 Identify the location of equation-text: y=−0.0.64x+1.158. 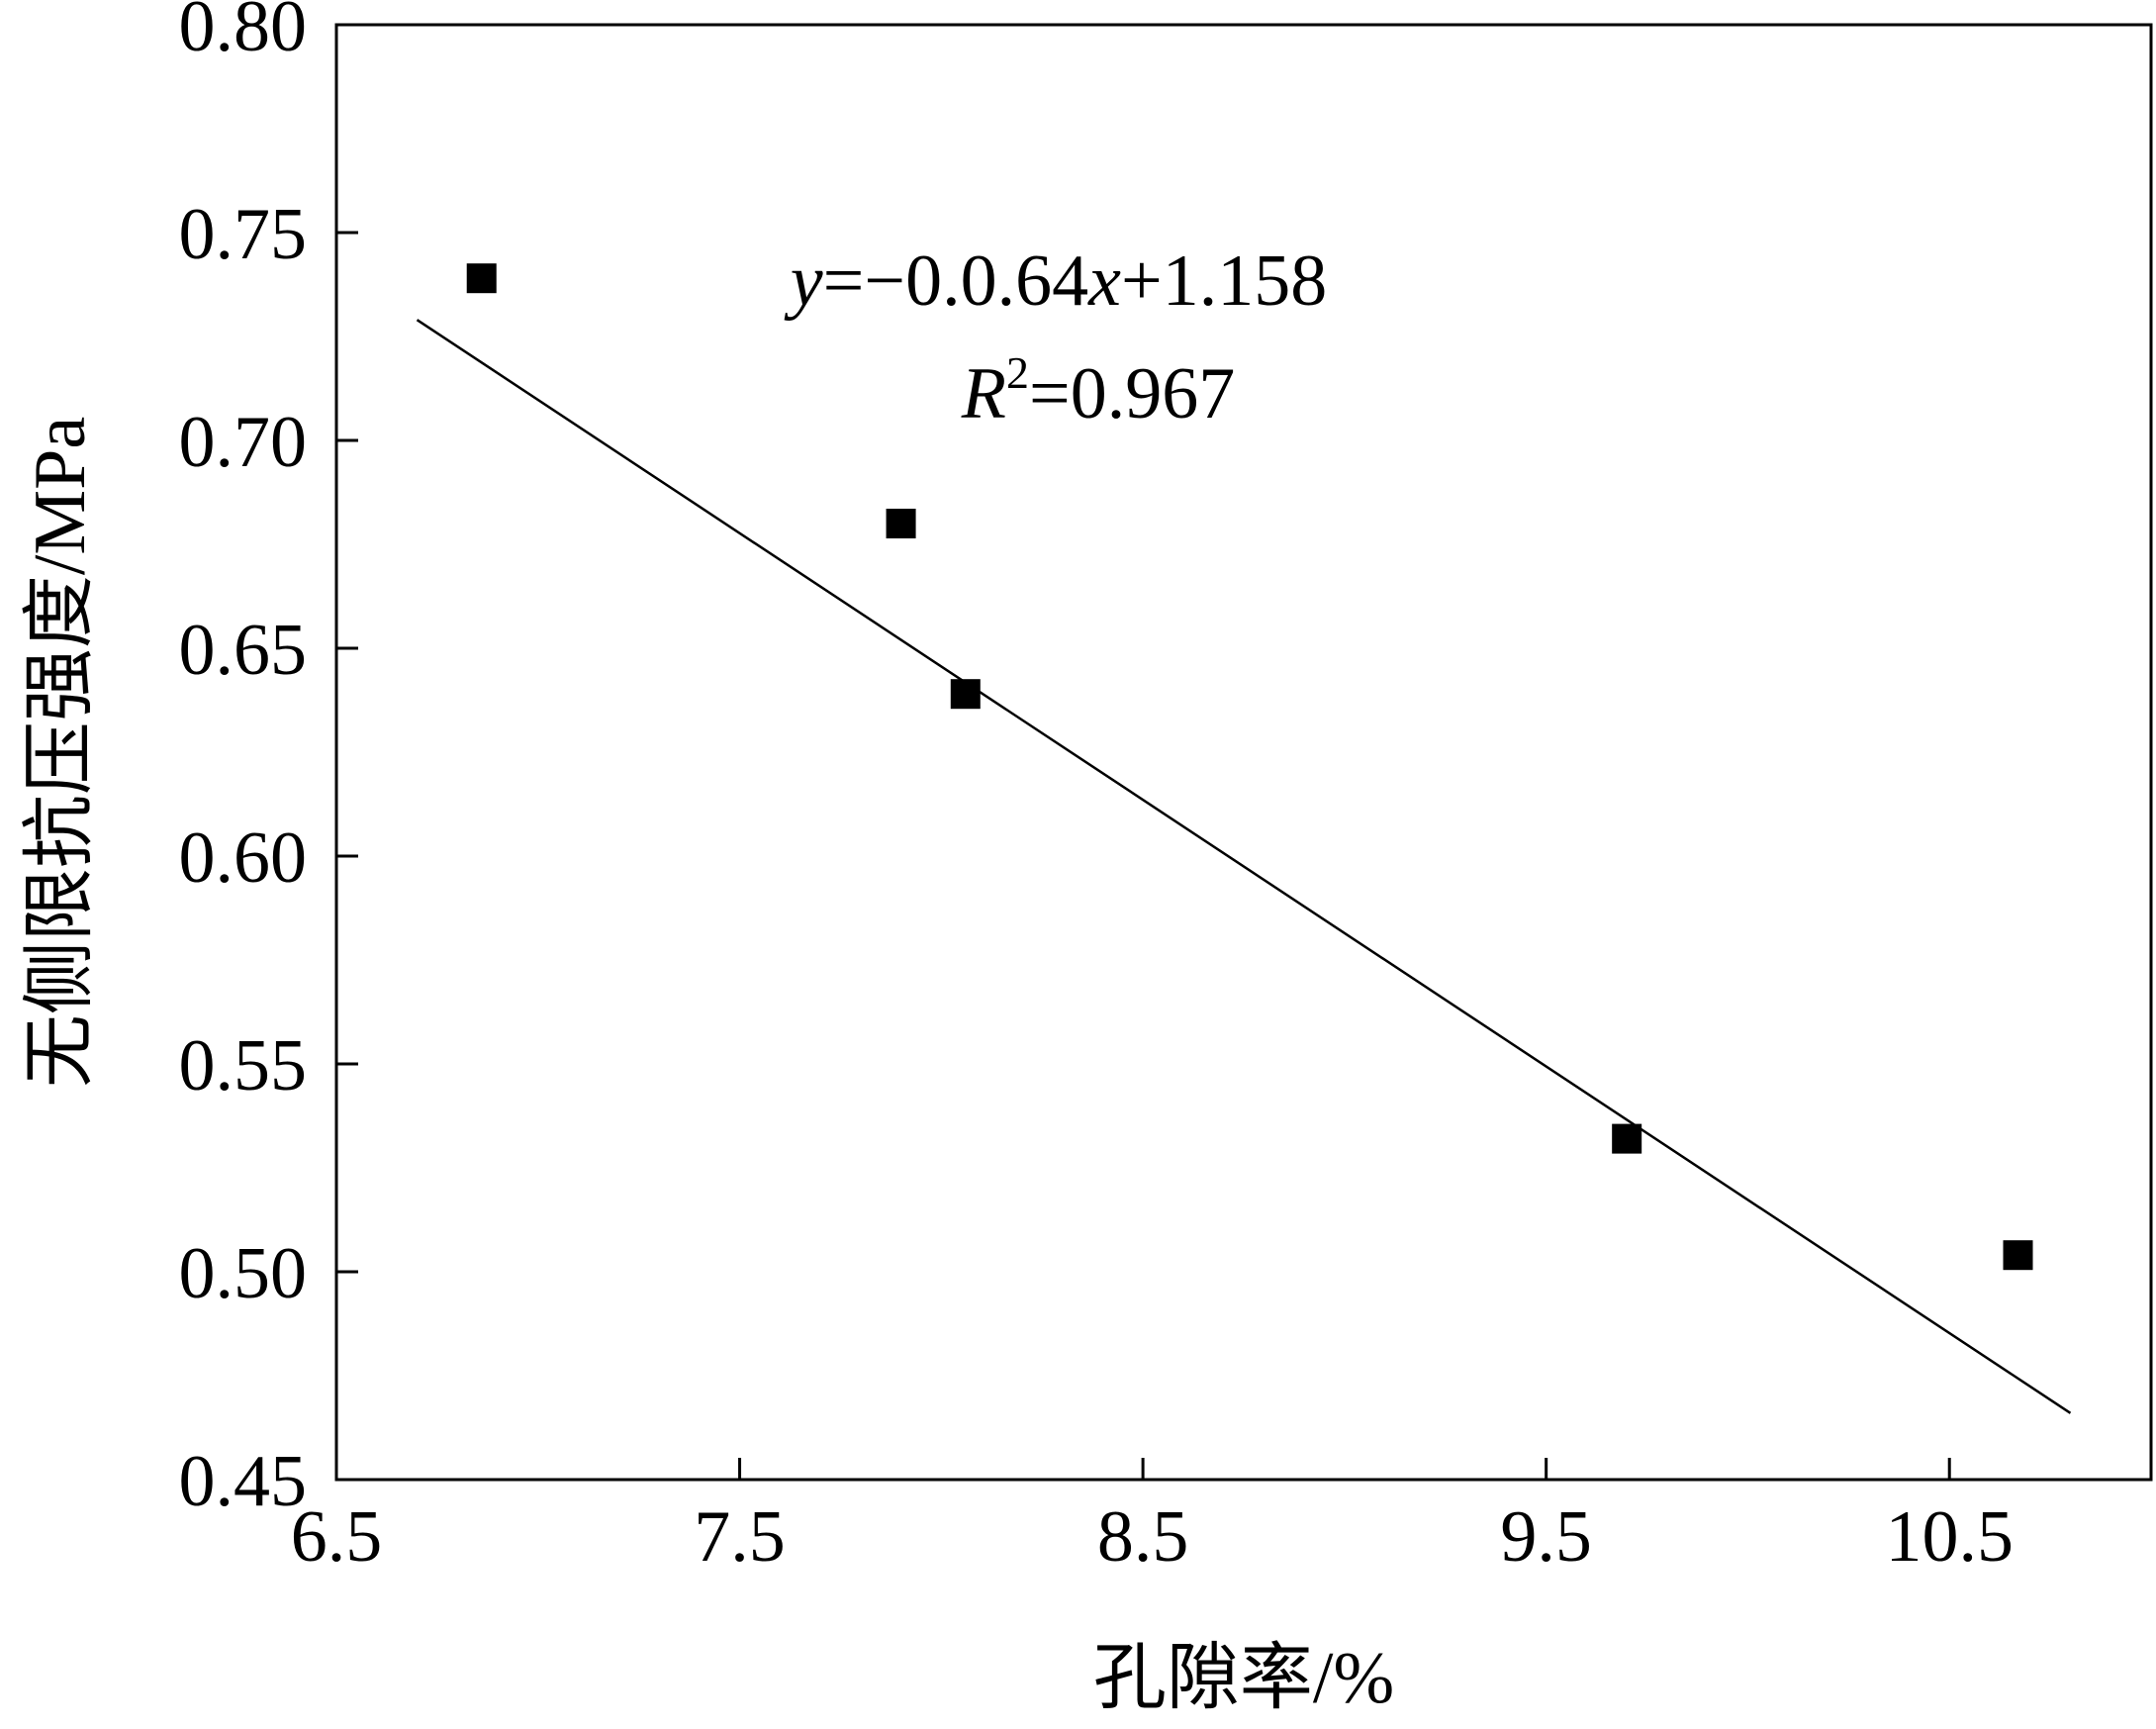
(1055, 281).